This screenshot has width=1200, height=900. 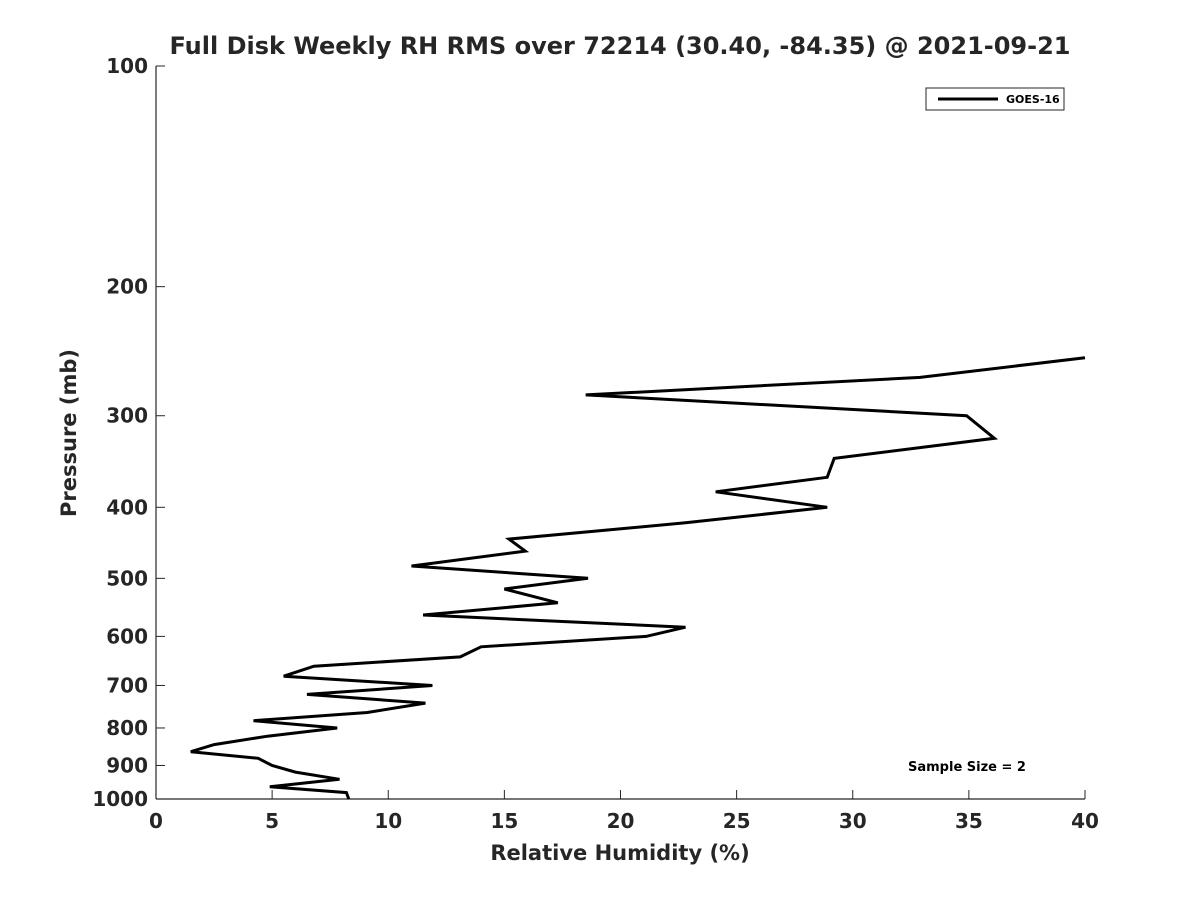 What do you see at coordinates (619, 853) in the screenshot?
I see `x-axis-label: Relative Humidity (%)` at bounding box center [619, 853].